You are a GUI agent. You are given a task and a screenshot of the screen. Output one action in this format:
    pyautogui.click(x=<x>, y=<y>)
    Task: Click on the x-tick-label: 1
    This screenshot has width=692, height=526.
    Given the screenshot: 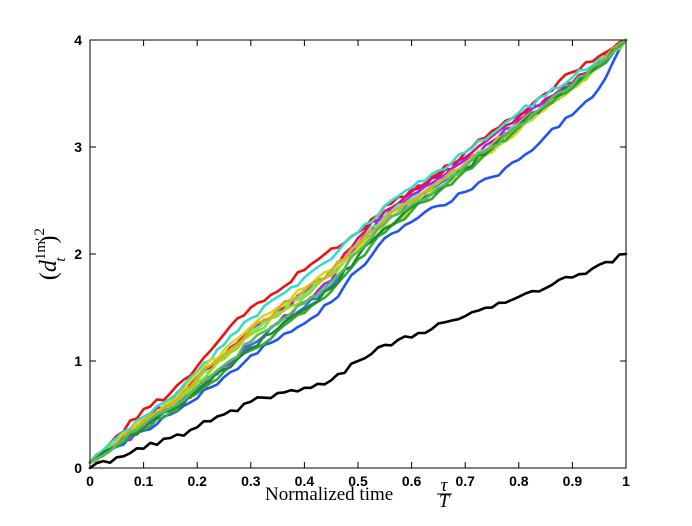 What is the action you would take?
    pyautogui.click(x=626, y=481)
    